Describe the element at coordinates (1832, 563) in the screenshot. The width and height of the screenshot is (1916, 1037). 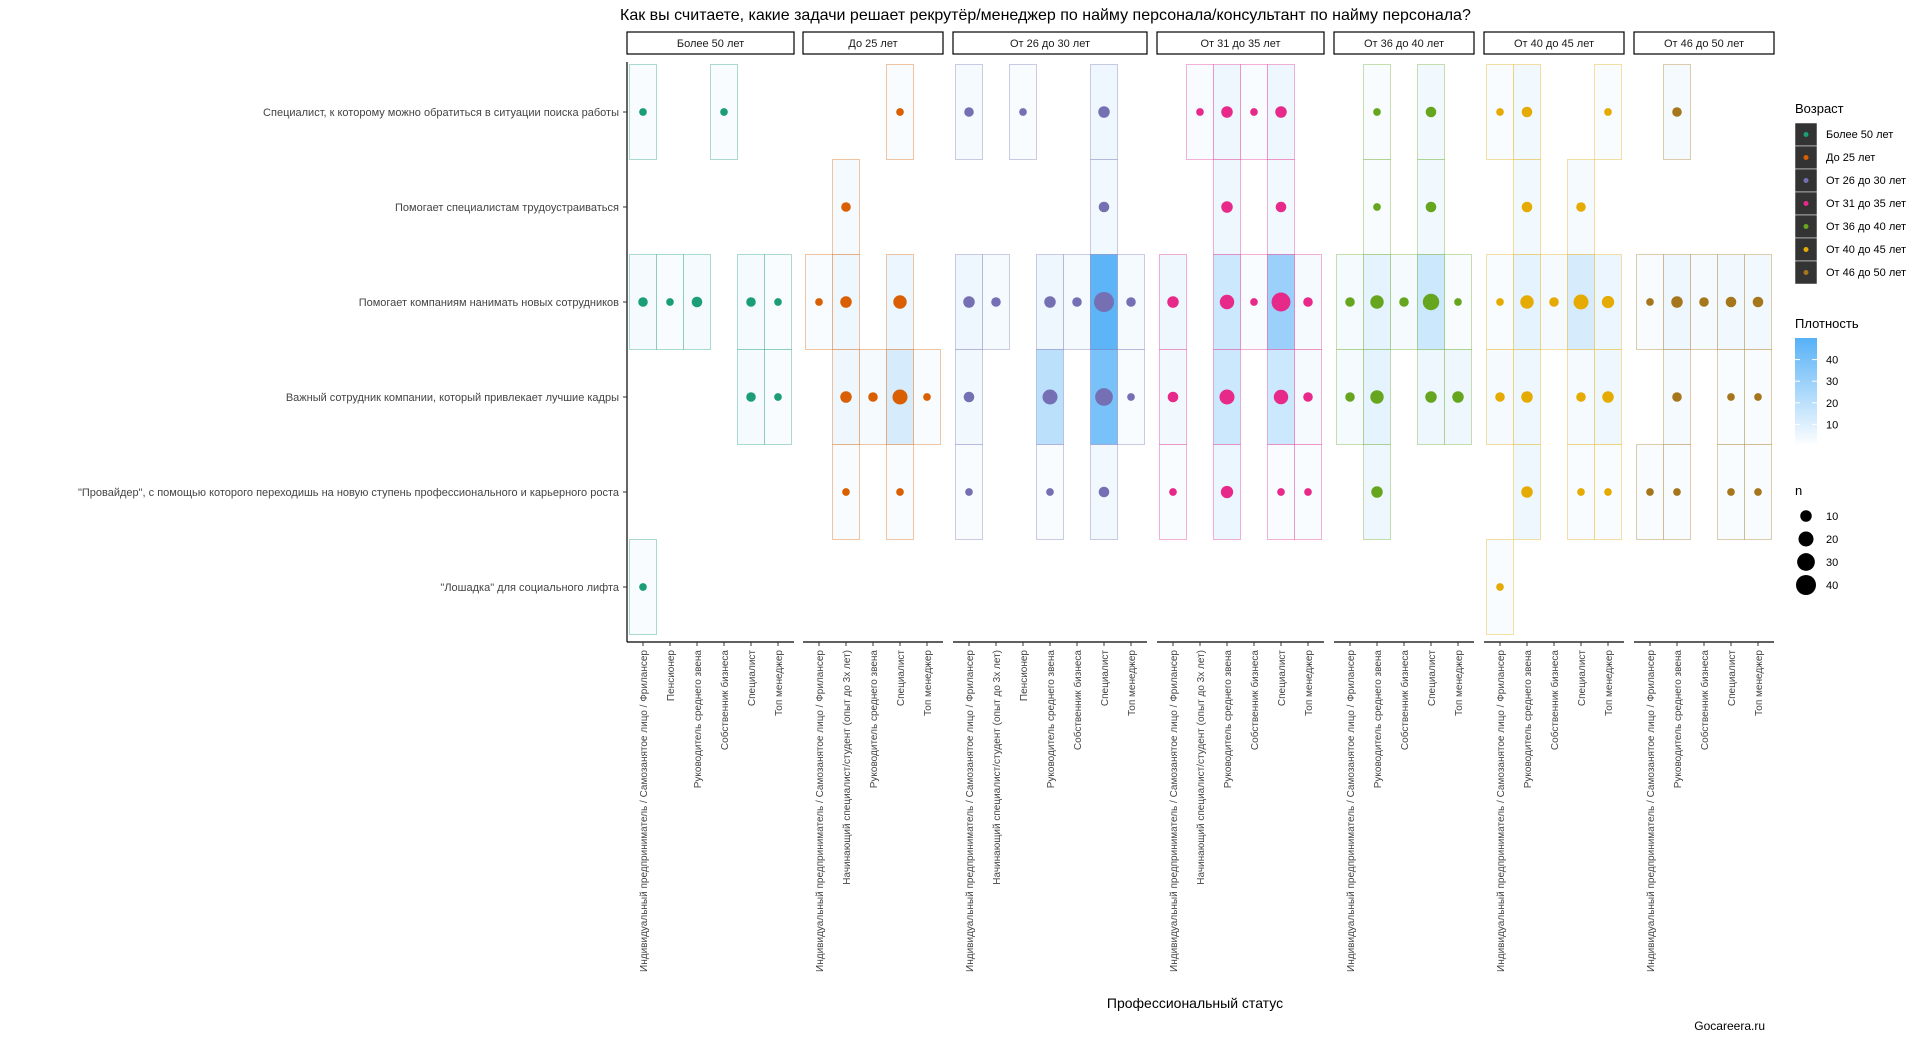
I see `legend-n-label: 30` at that location.